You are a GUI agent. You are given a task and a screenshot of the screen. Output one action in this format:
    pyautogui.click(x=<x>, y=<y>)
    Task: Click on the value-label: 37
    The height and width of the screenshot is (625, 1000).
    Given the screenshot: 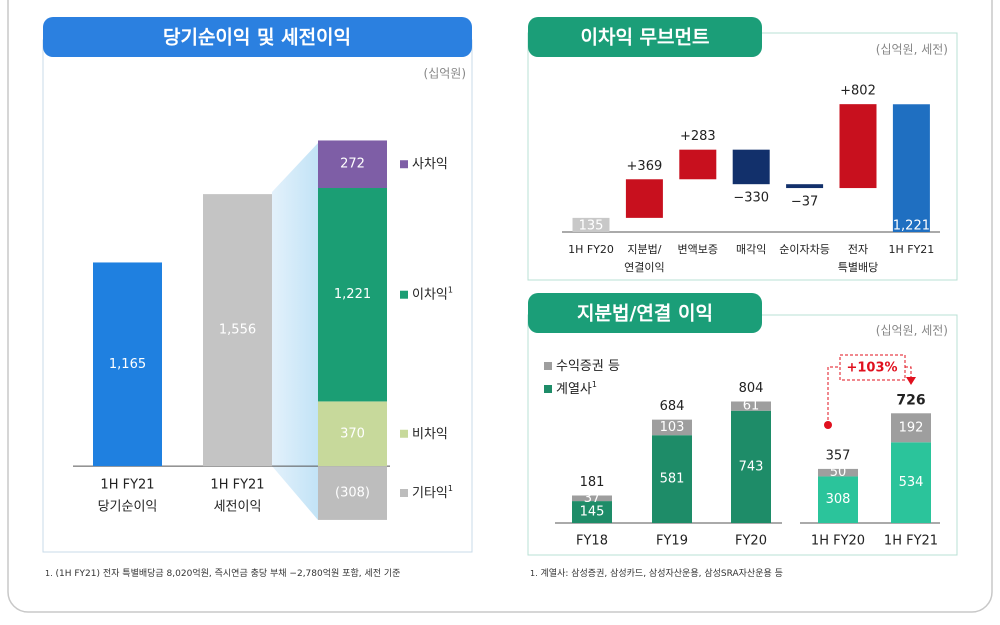 What is the action you would take?
    pyautogui.click(x=592, y=498)
    